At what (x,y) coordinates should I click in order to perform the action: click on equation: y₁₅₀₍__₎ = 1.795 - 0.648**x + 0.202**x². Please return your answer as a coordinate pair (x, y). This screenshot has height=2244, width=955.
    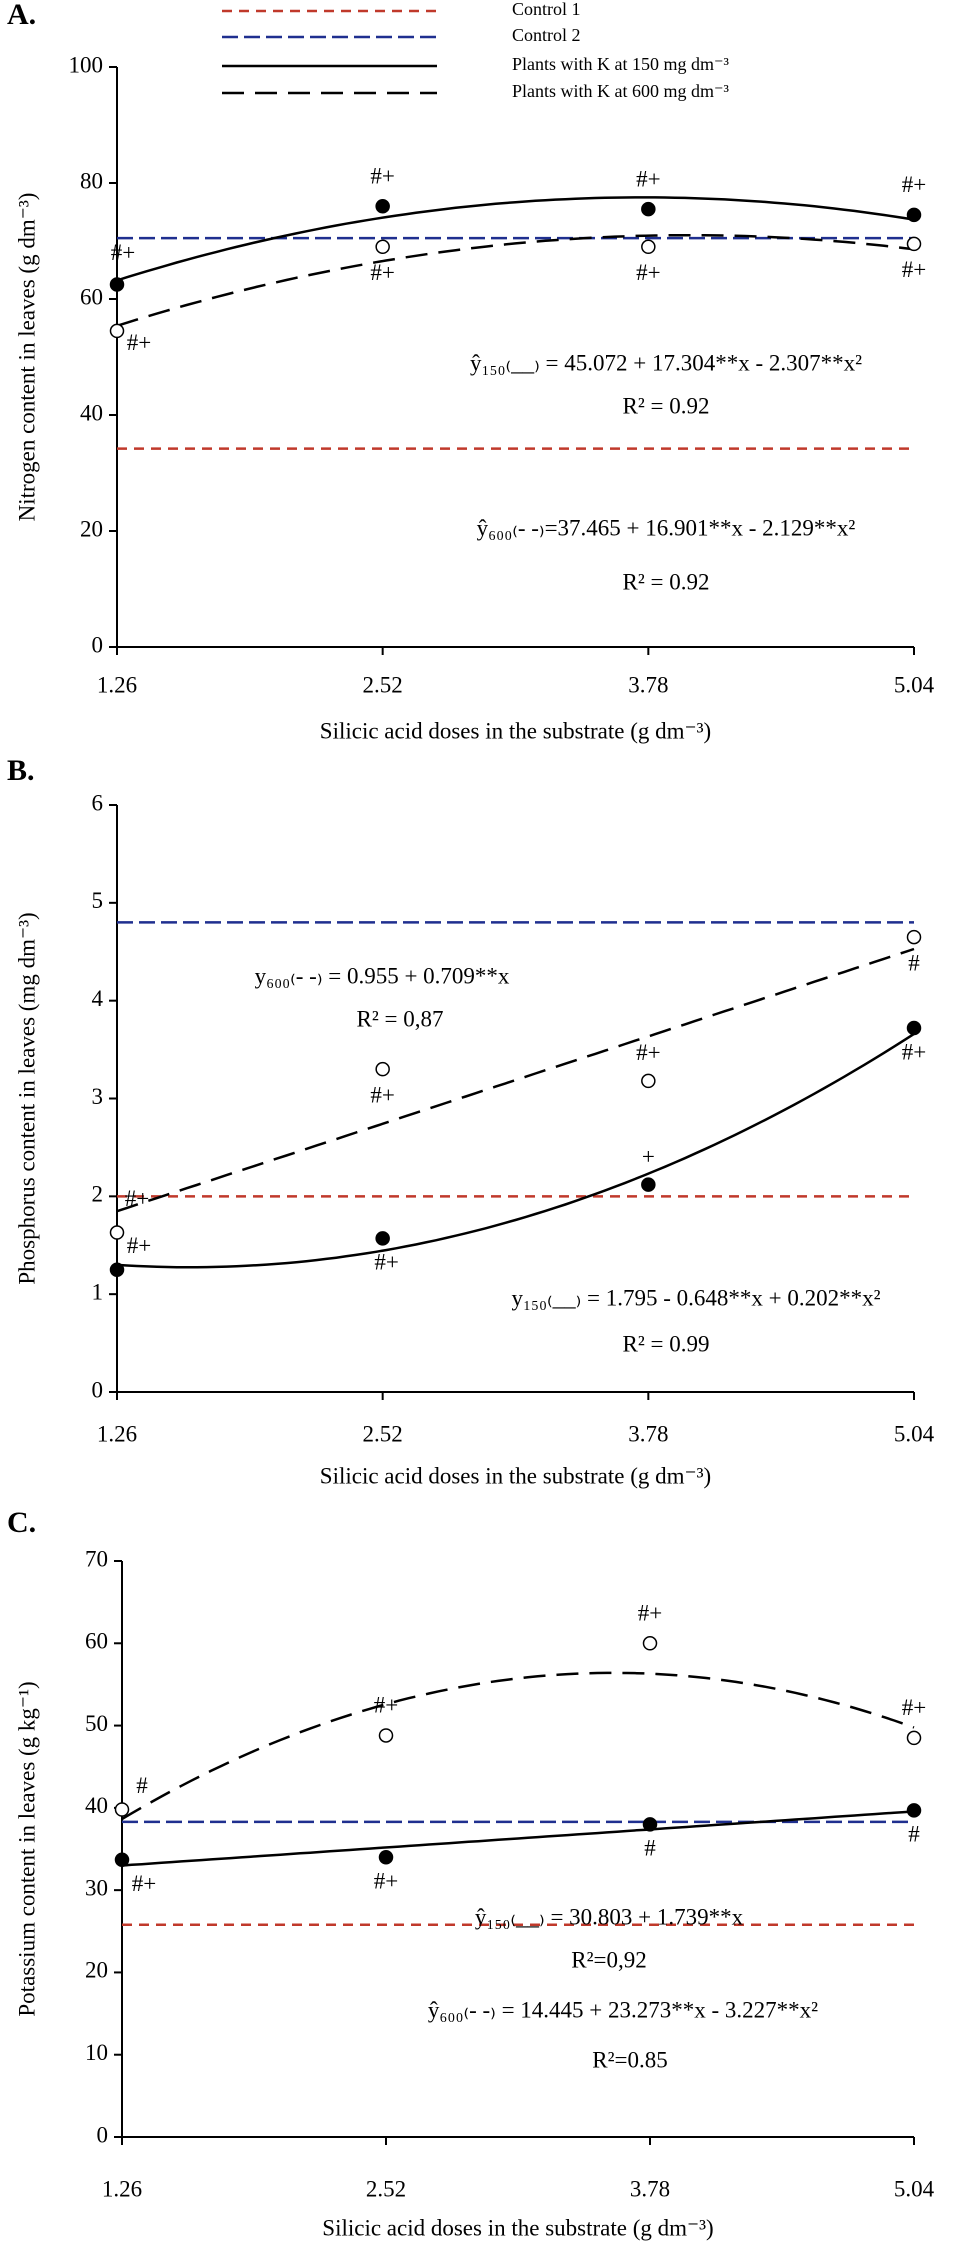
    Looking at the image, I should click on (695, 1297).